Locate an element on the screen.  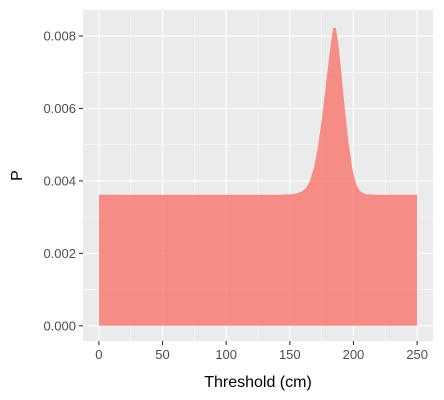
y-axis: 0.000 0.002 0.004 0.006 0.008 is located at coordinates (63, 181).